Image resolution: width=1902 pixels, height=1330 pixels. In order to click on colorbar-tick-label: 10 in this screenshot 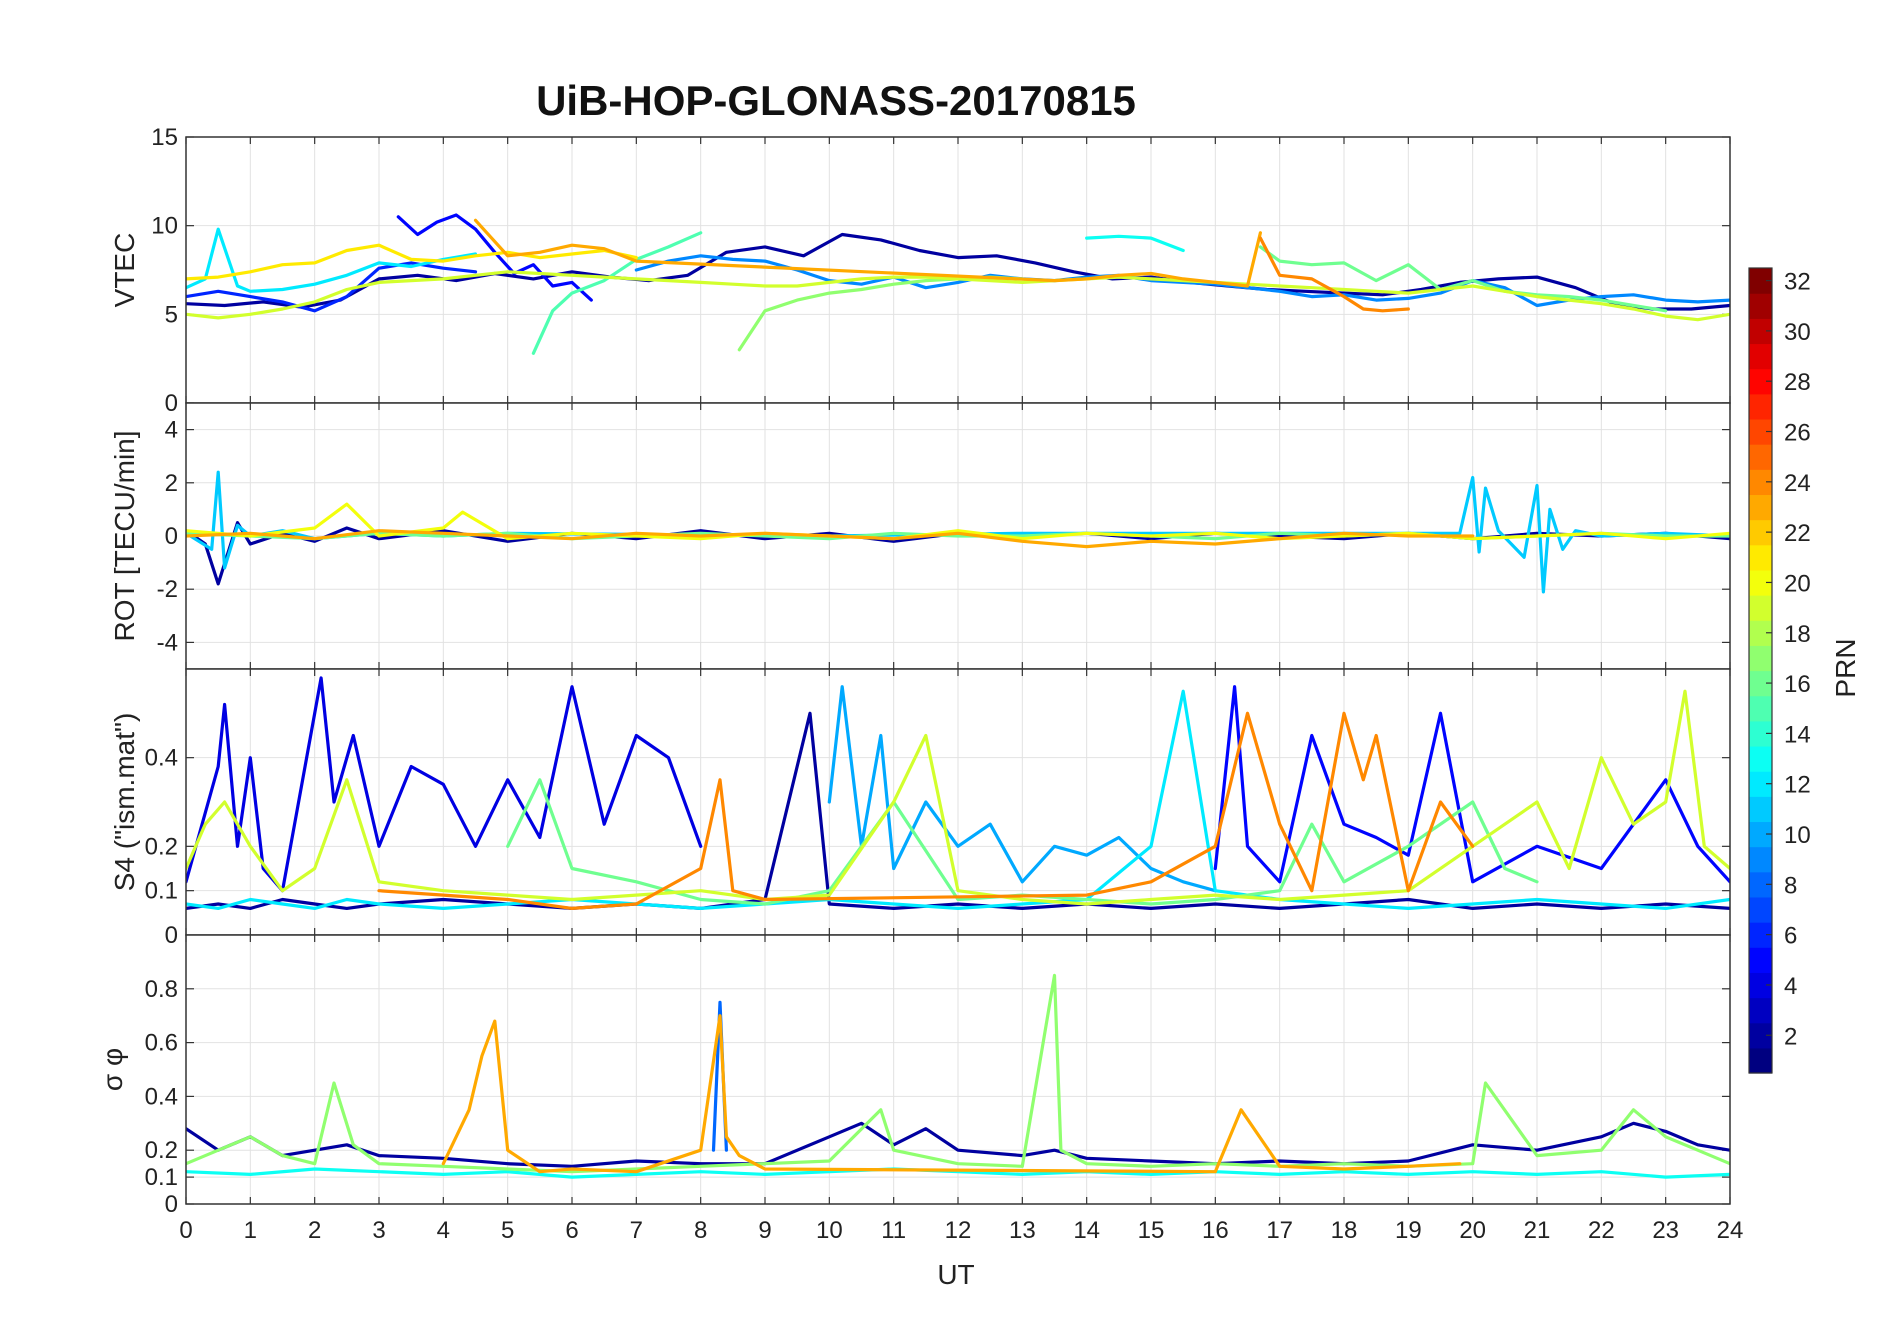, I will do `click(1797, 835)`.